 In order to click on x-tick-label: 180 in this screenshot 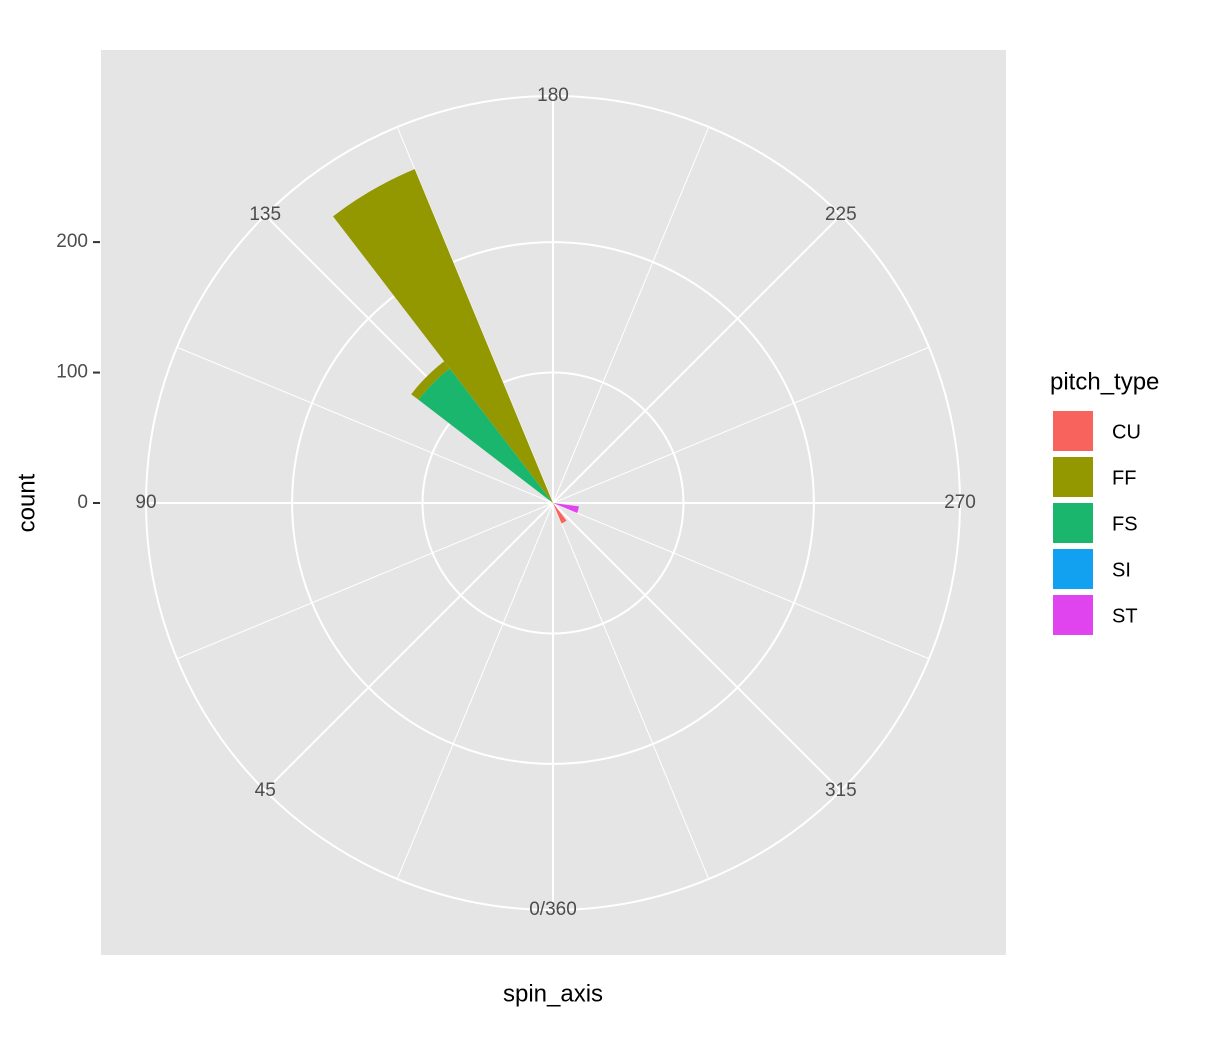, I will do `click(553, 95)`.